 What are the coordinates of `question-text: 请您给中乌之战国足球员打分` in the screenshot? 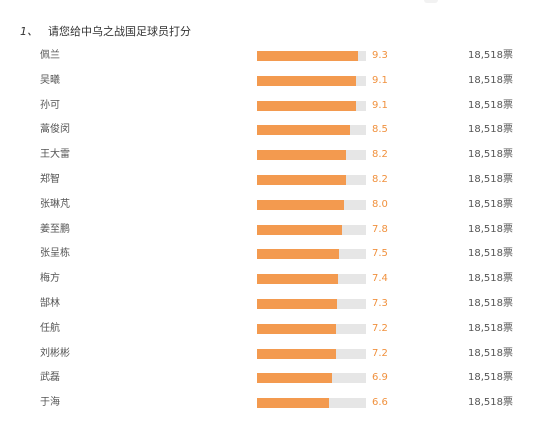 It's located at (119, 31).